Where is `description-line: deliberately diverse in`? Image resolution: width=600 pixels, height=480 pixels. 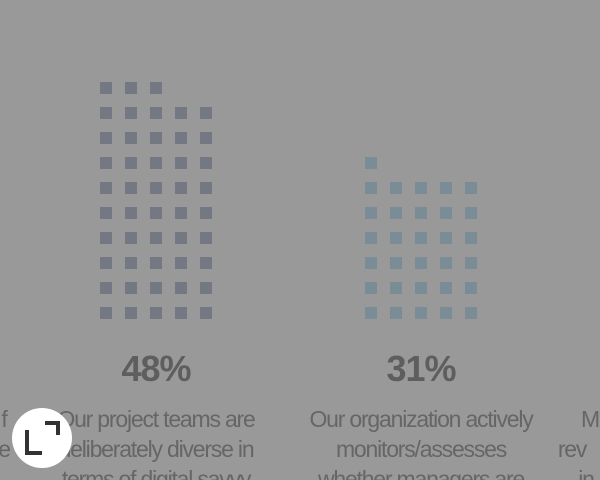
description-line: deliberately diverse in is located at coordinates (156, 449).